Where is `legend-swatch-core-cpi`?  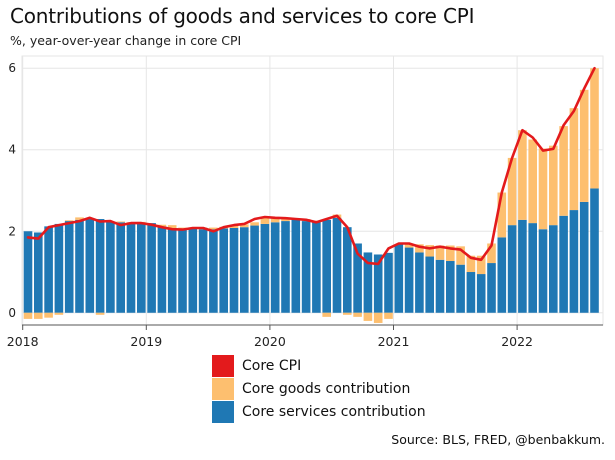
legend-swatch-core-cpi is located at coordinates (223, 366).